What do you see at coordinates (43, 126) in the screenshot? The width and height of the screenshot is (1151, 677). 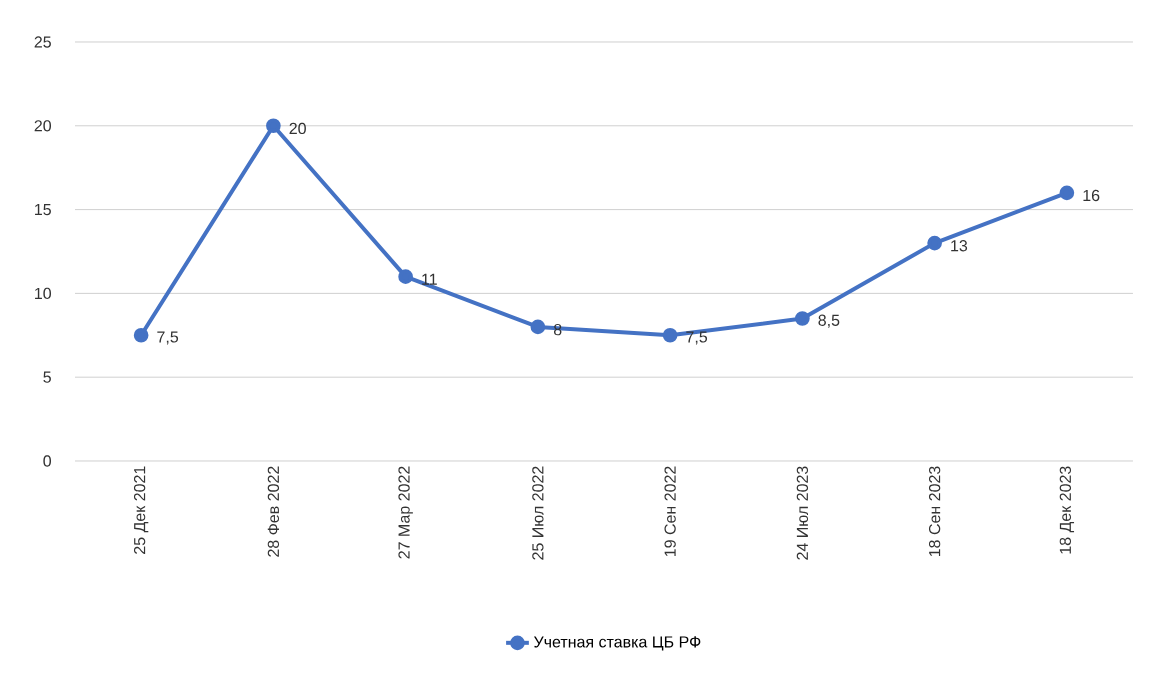 I see `y-tick-label: 20` at bounding box center [43, 126].